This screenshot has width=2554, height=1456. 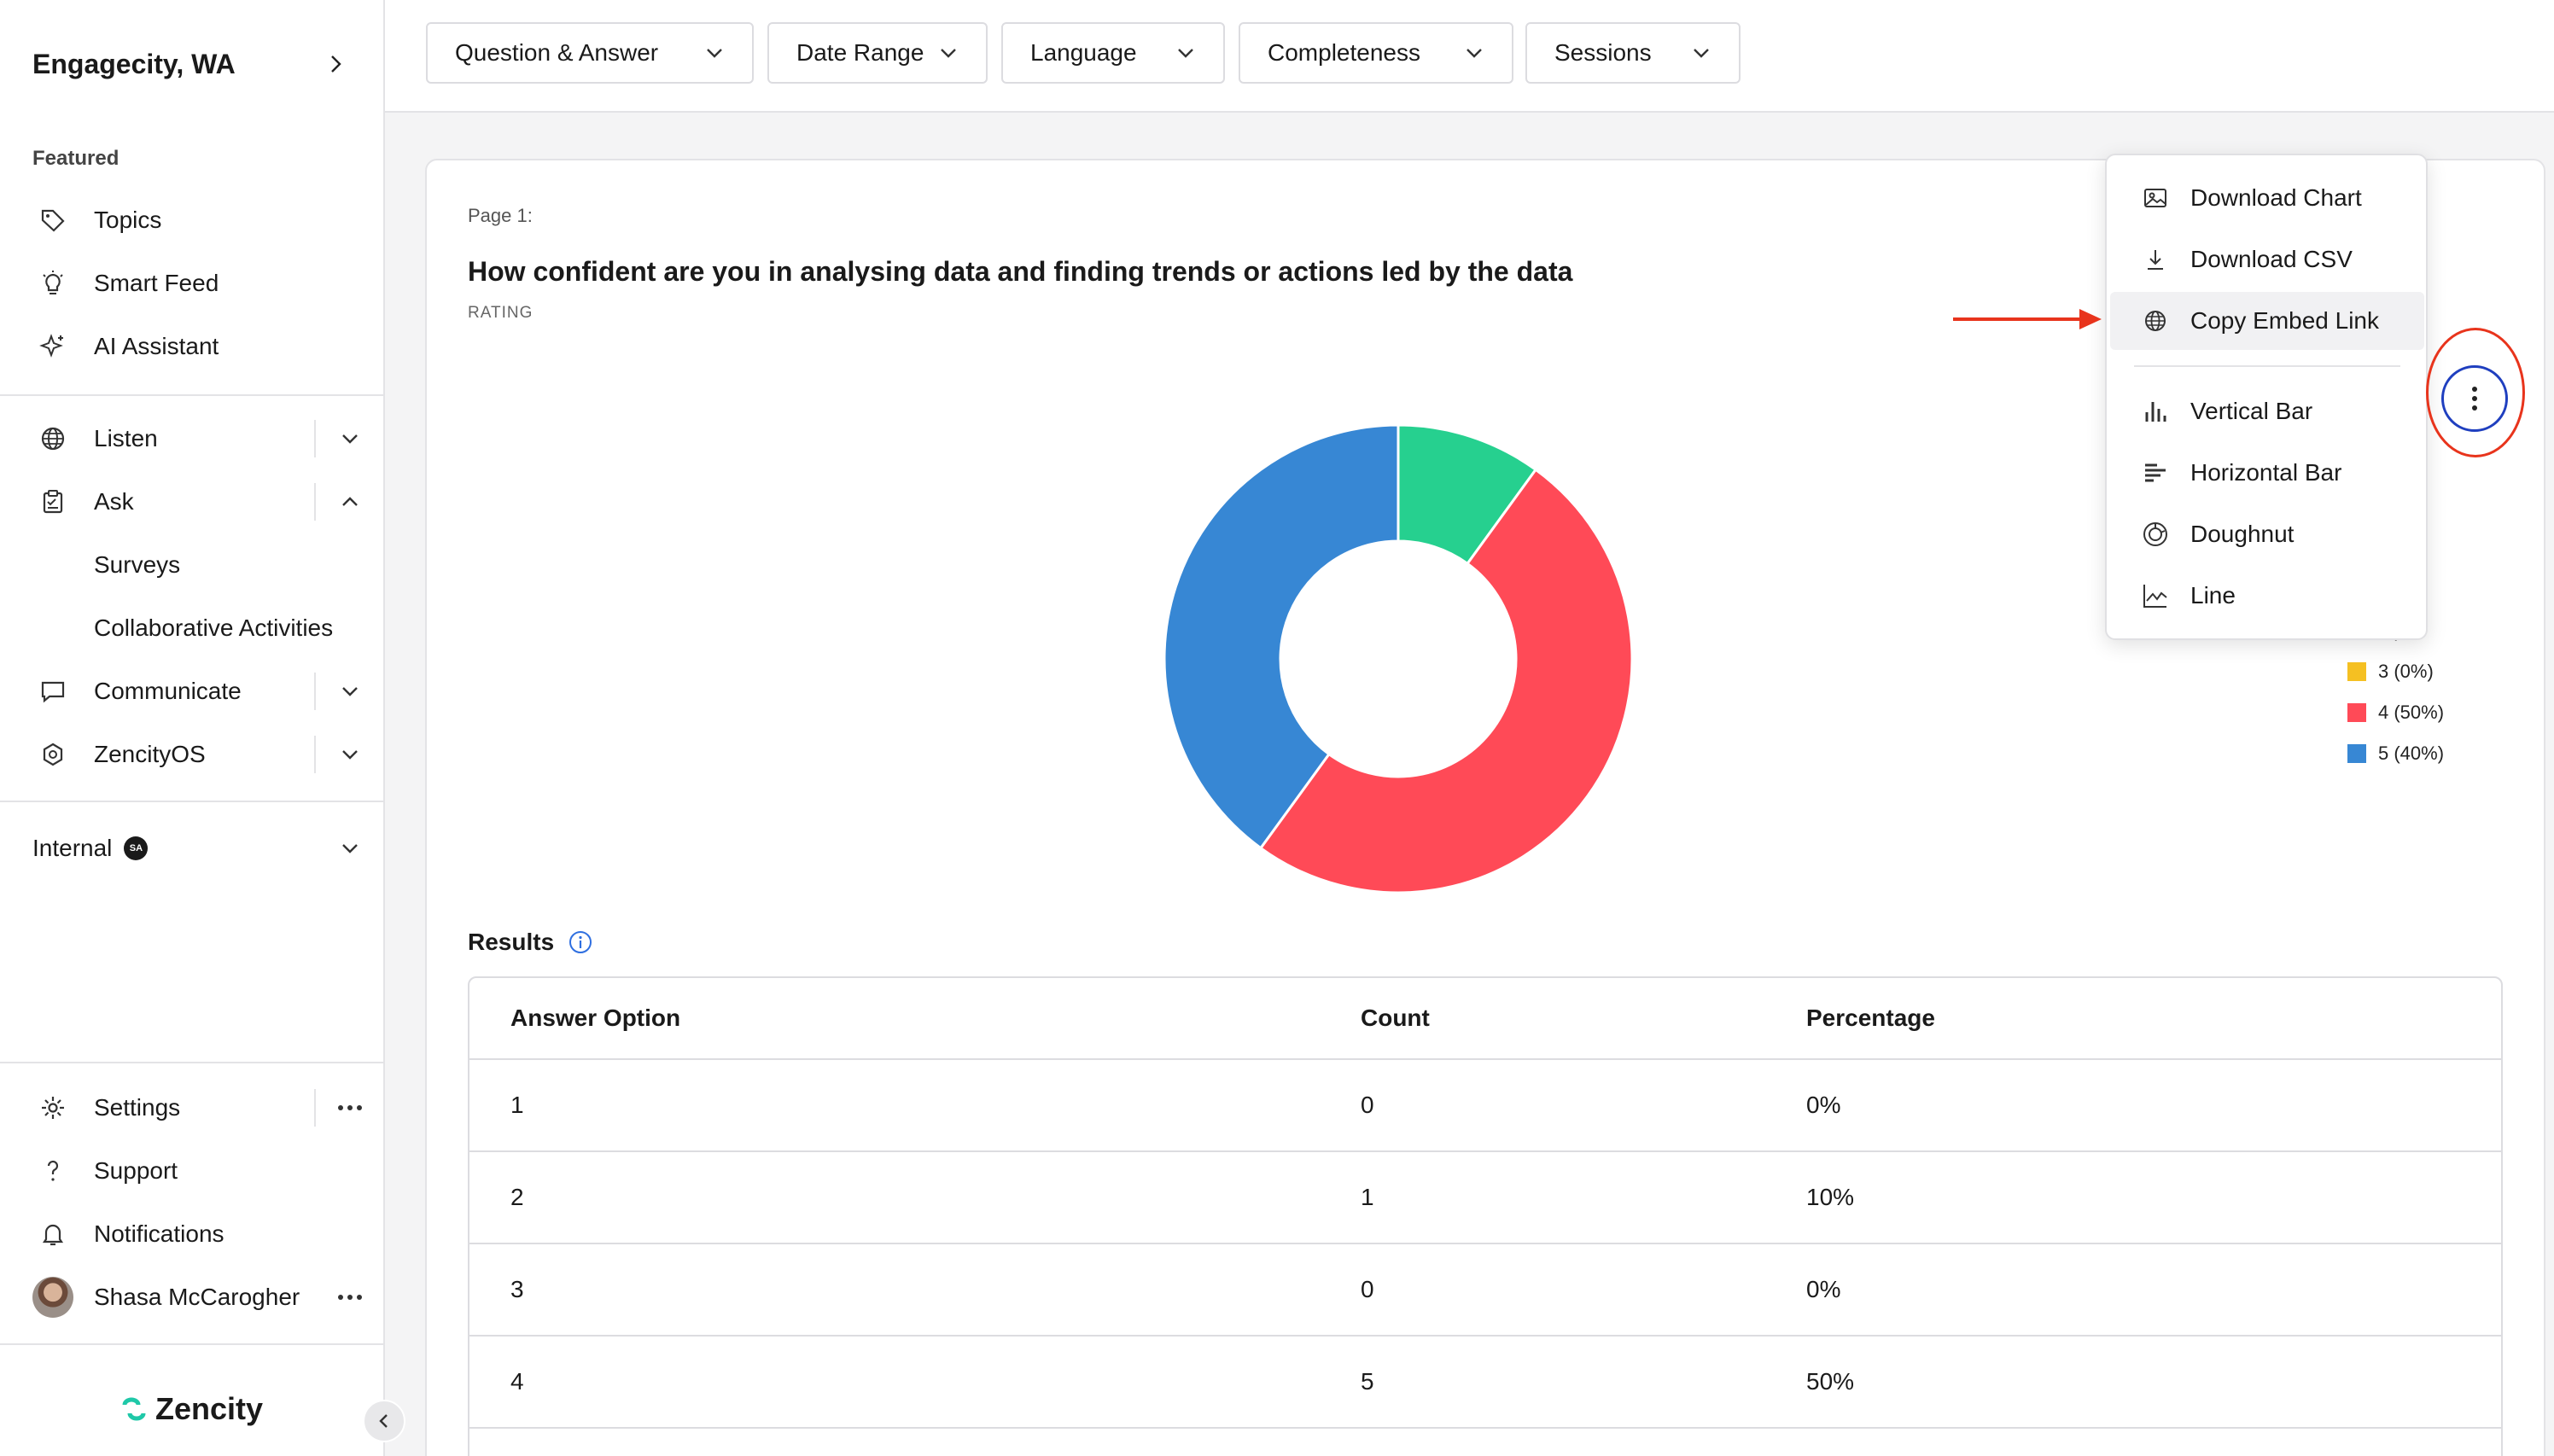 I want to click on internal-label: Internal, so click(x=72, y=848).